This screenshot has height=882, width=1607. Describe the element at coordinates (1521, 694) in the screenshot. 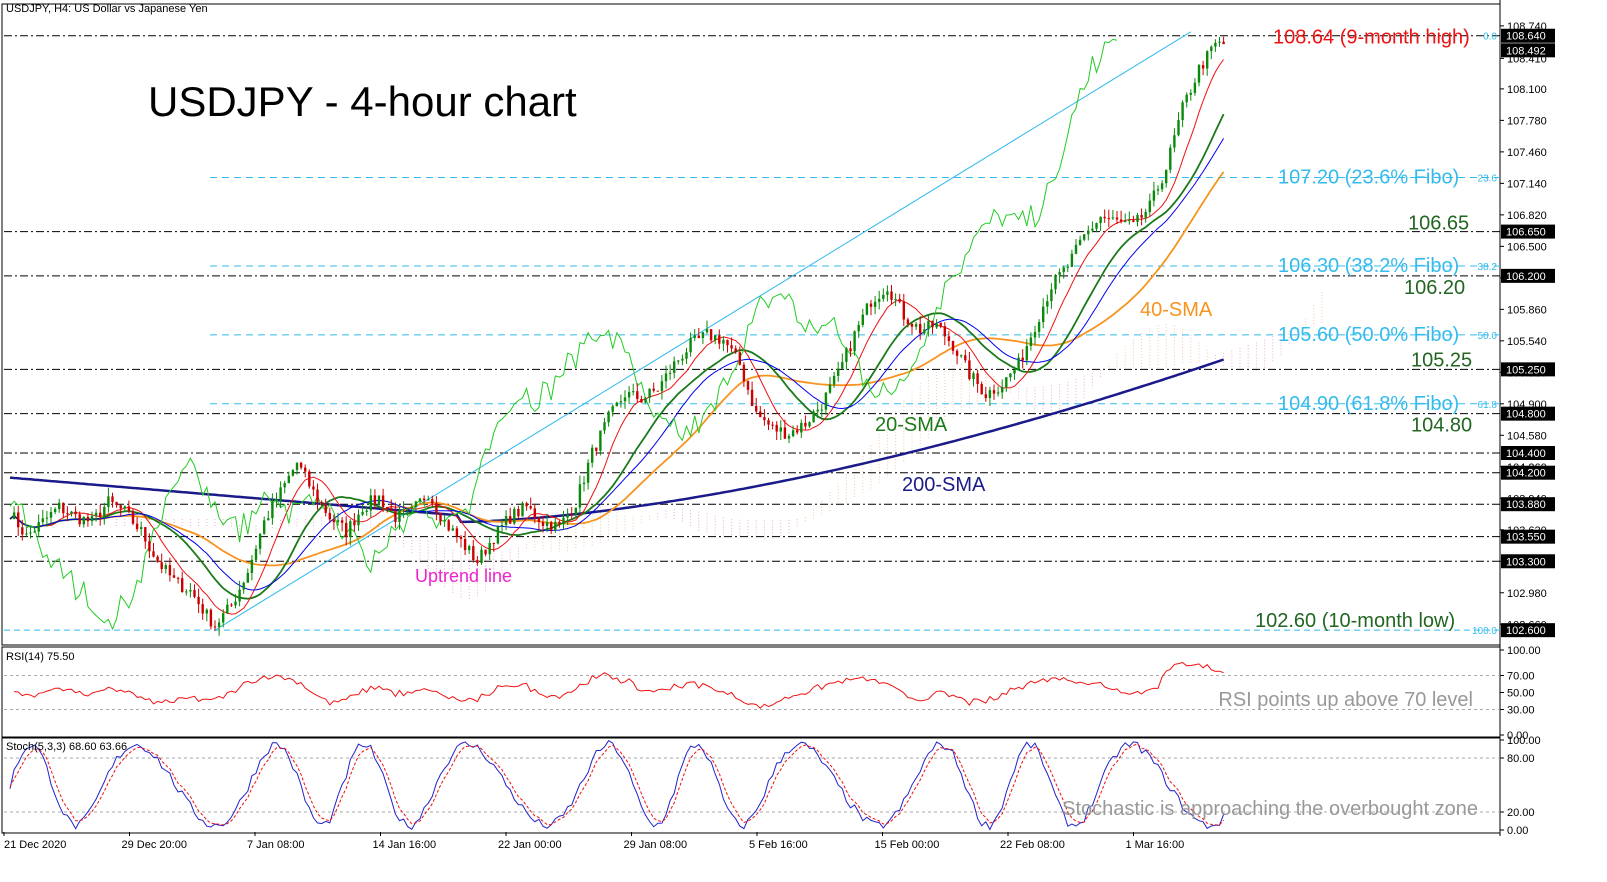

I see `rsi-tick-label: 50.00` at that location.